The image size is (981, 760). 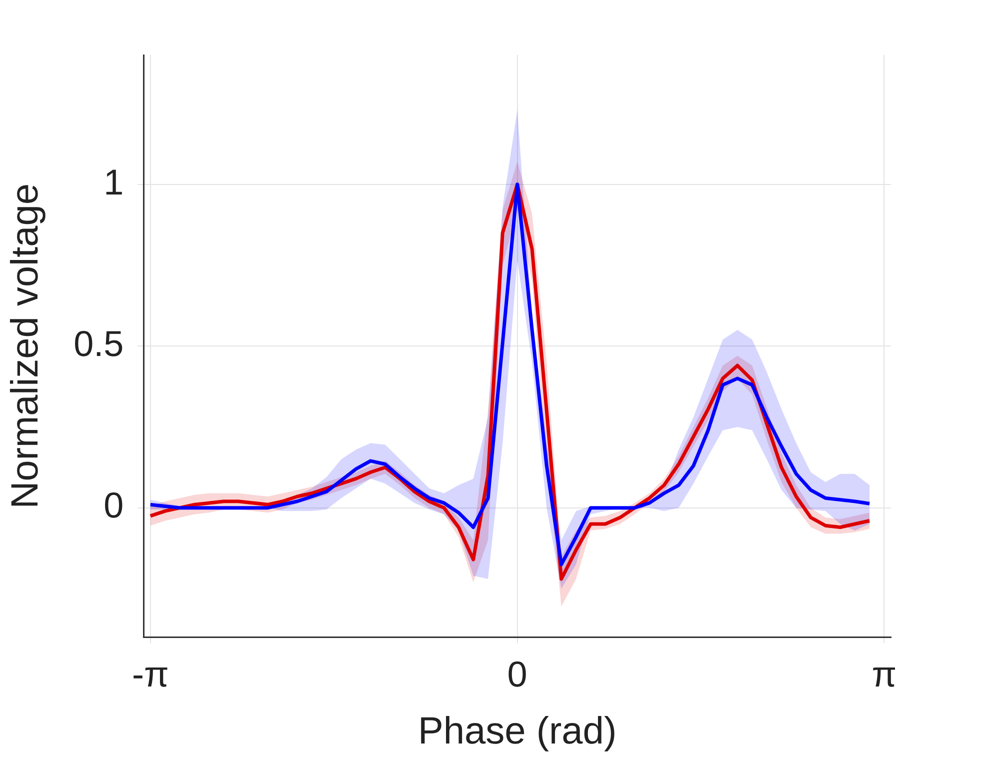 I want to click on y-tick-label: 1, so click(x=114, y=181).